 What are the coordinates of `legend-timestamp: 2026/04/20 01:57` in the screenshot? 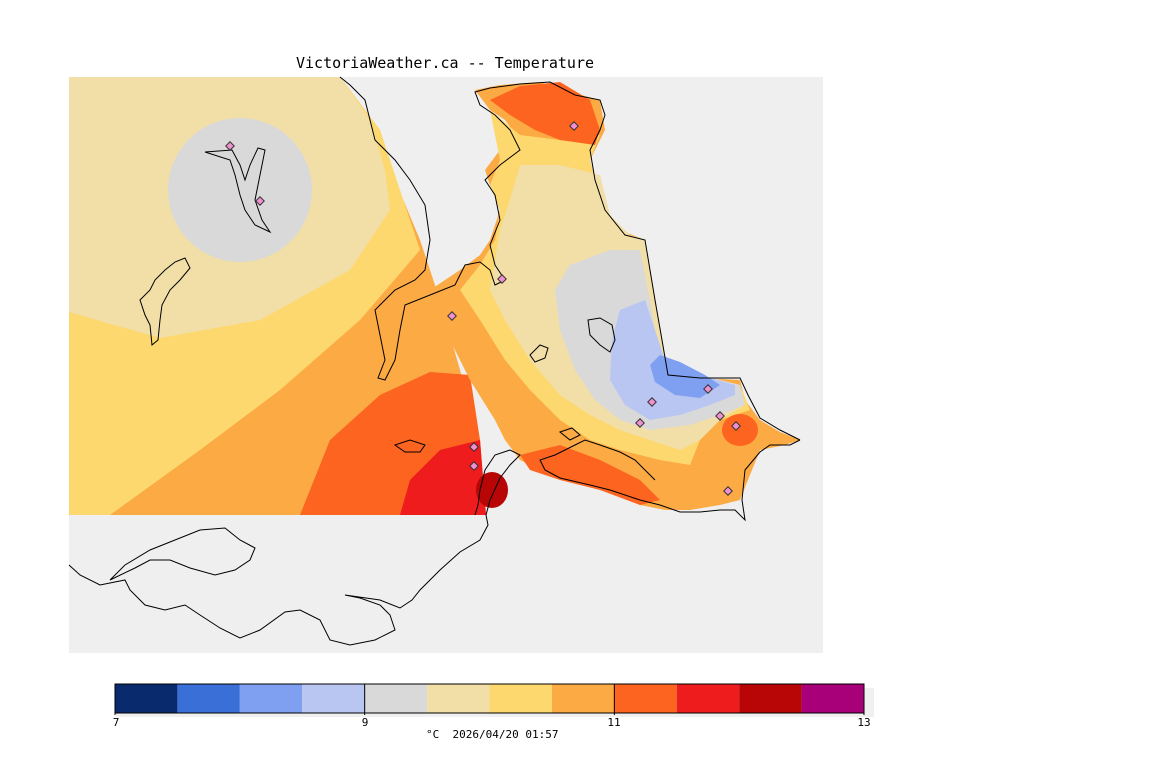 It's located at (505, 734).